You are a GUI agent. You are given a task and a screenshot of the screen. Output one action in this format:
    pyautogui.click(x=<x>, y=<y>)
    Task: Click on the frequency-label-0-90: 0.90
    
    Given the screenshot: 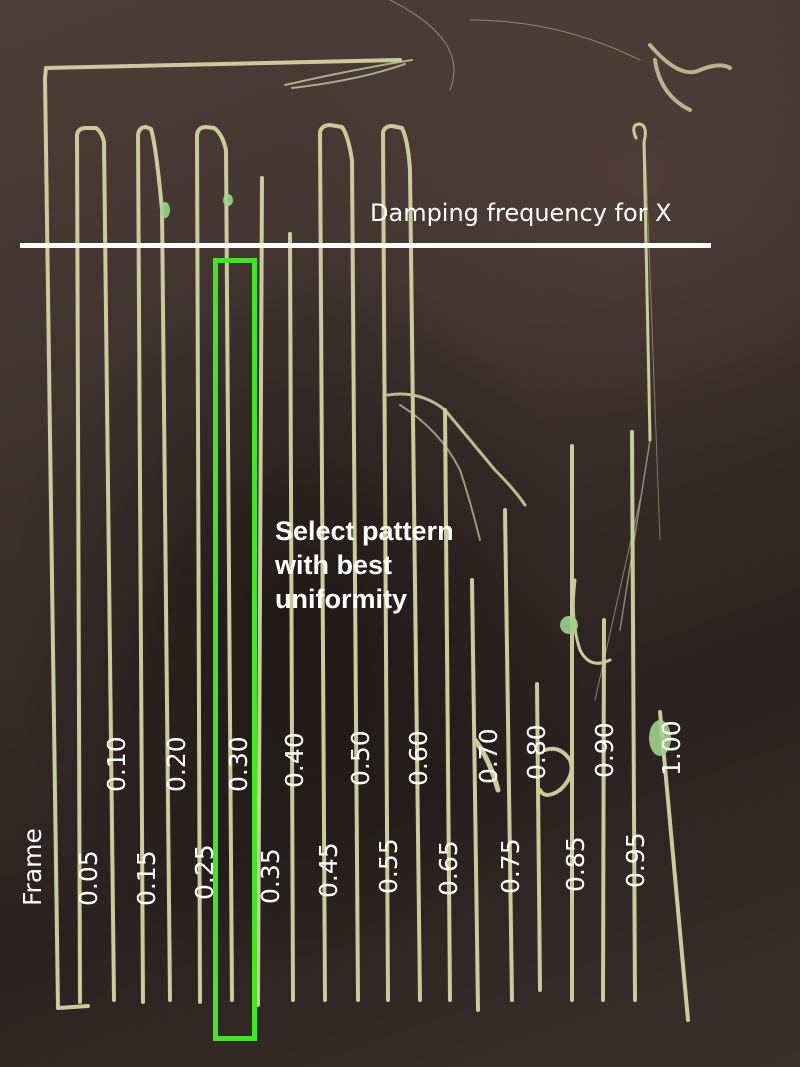 What is the action you would take?
    pyautogui.click(x=604, y=750)
    